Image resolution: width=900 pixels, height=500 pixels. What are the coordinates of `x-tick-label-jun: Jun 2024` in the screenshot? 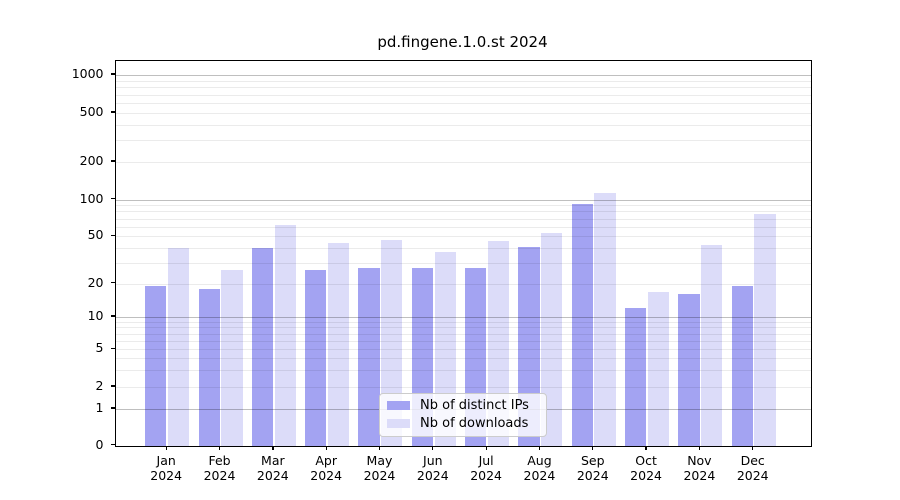 It's located at (432, 468).